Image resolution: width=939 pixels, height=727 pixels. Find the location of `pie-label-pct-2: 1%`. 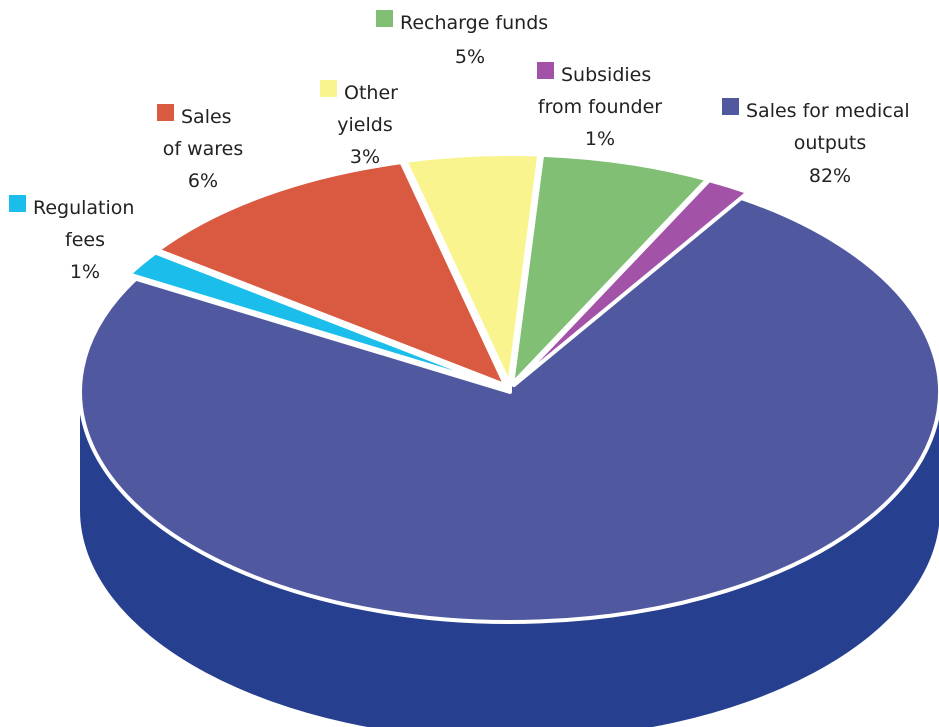

pie-label-pct-2: 1% is located at coordinates (85, 272).